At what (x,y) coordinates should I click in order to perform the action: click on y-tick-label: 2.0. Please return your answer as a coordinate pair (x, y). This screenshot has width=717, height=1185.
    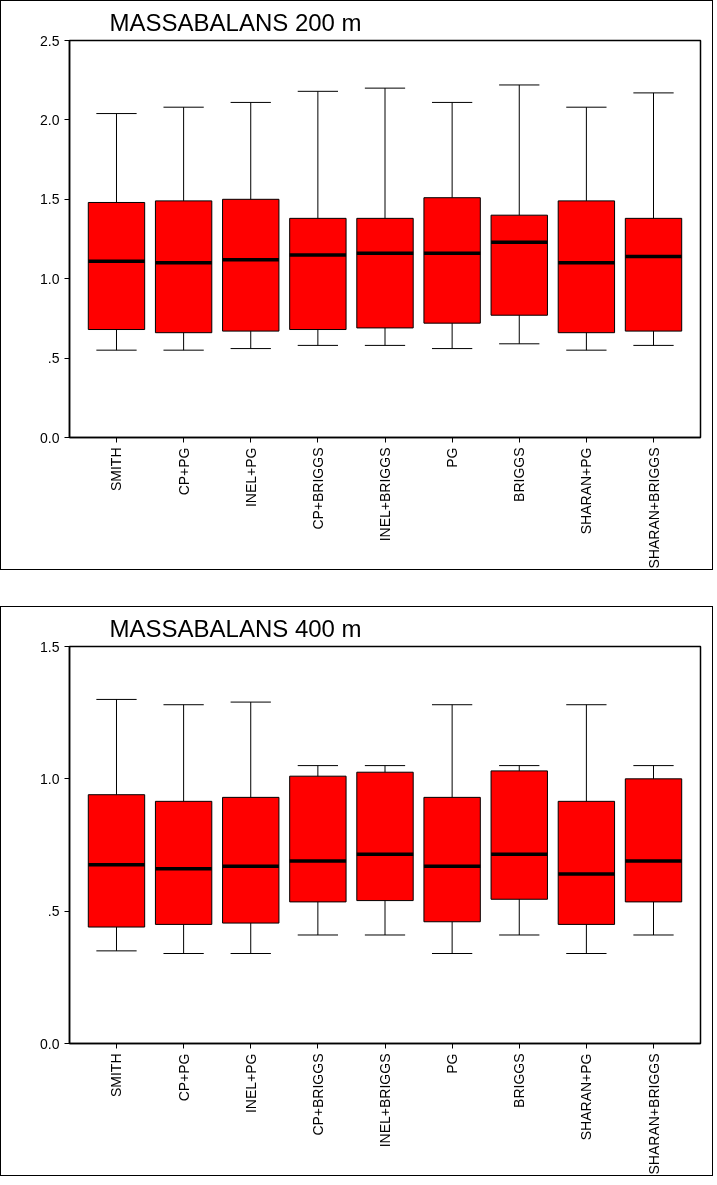
    Looking at the image, I should click on (50, 119).